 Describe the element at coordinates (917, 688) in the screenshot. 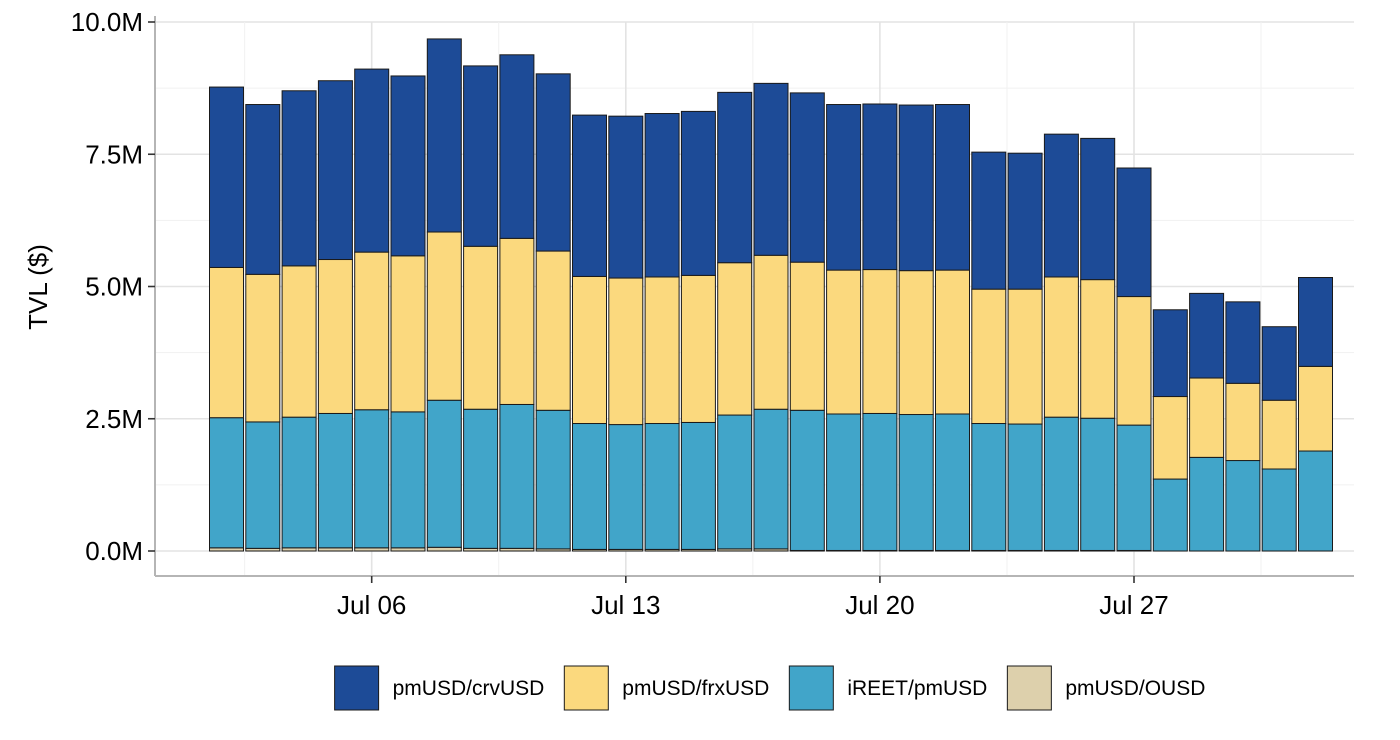

I see `legend-label-ireet-pmusd: iREET/pmUSD` at that location.